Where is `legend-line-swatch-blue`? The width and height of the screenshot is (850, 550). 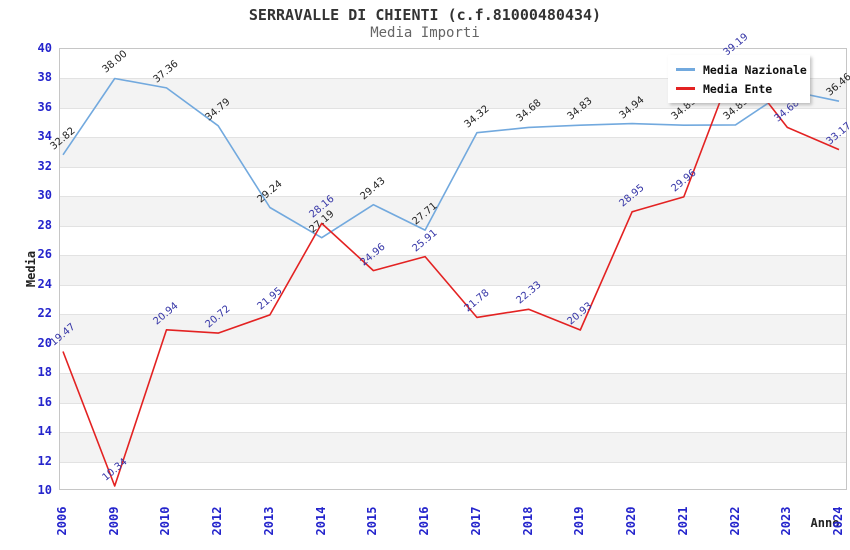 legend-line-swatch-blue is located at coordinates (685, 69).